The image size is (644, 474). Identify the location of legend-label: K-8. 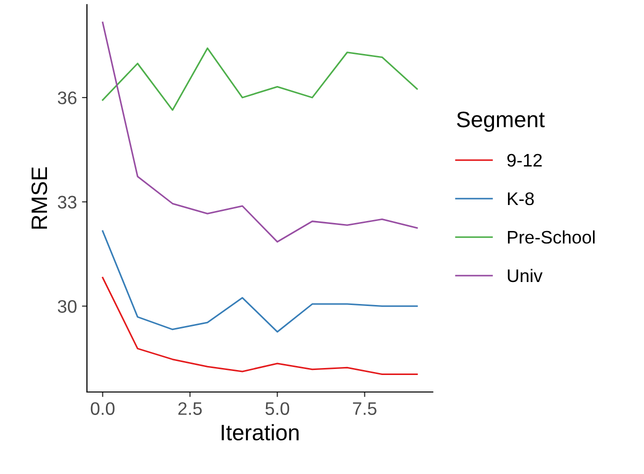
(521, 199).